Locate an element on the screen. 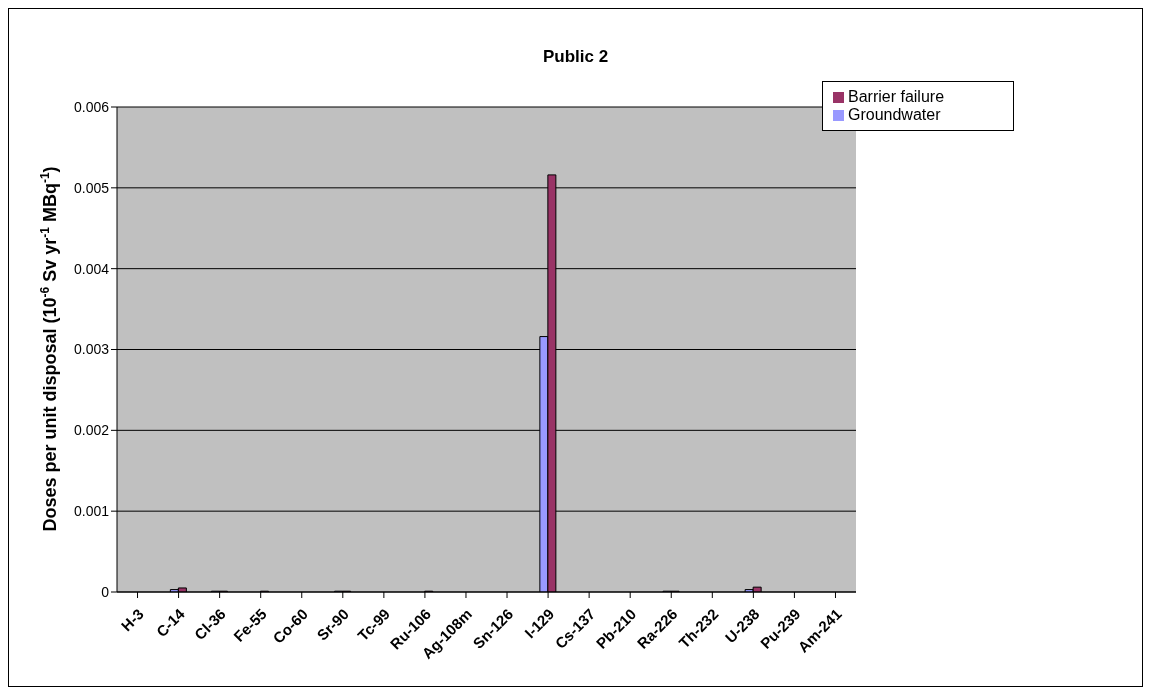 The image size is (1151, 695). y-tick-label: 0.001 is located at coordinates (91, 511).